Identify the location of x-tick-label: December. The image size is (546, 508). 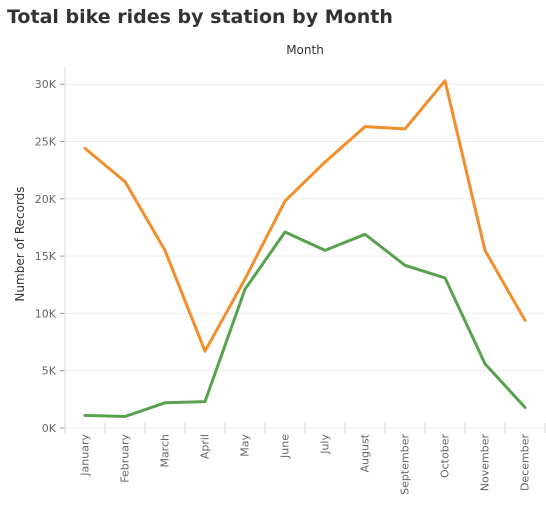
(525, 463).